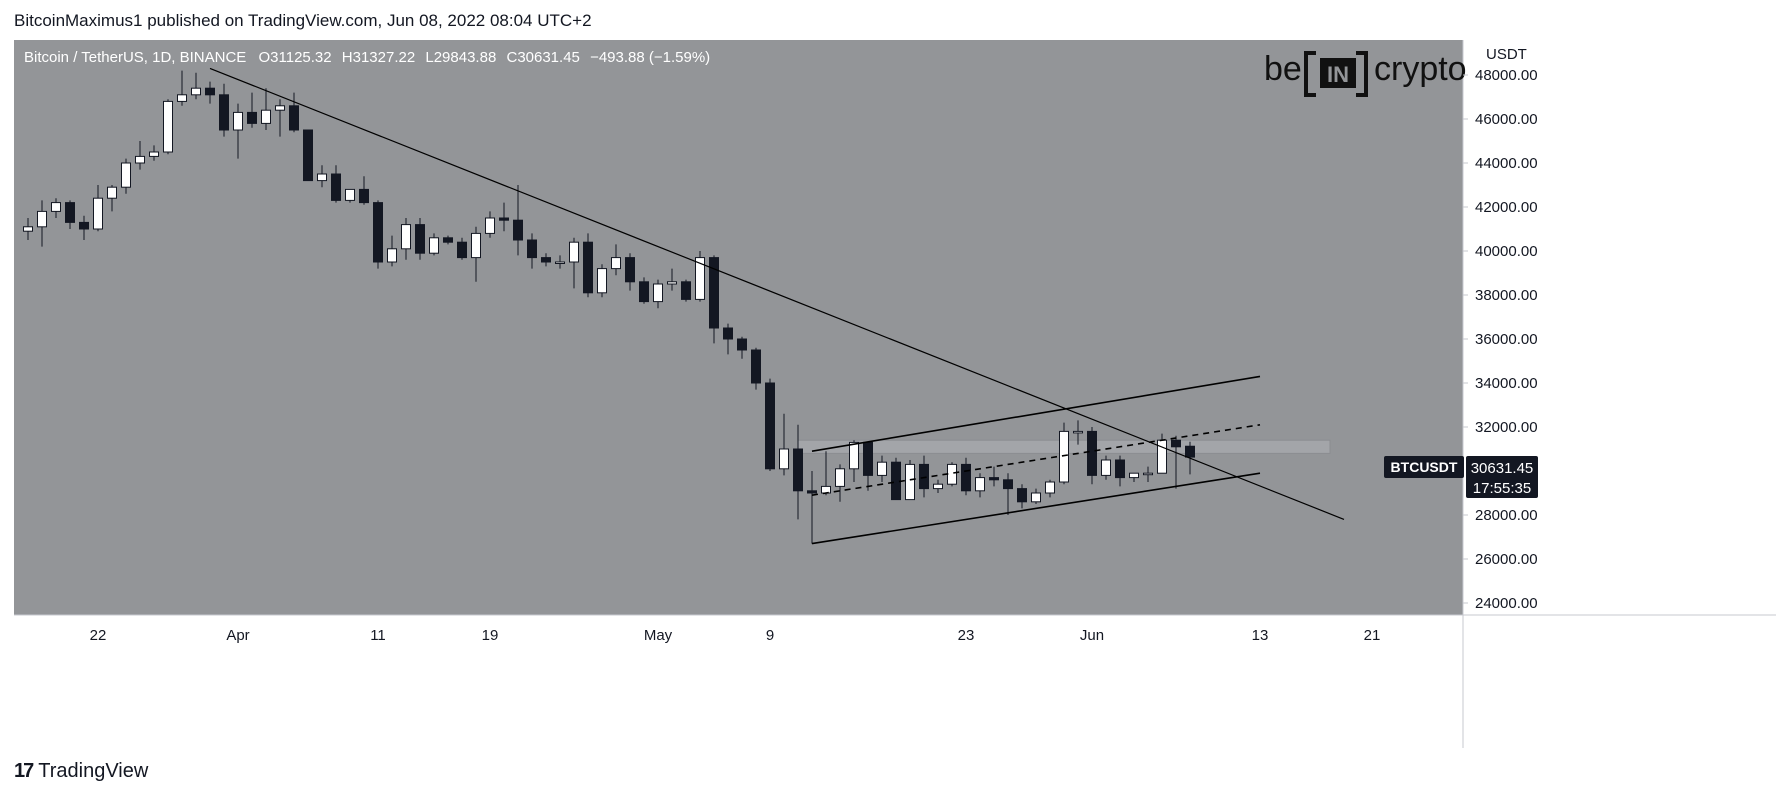 This screenshot has height=800, width=1791. What do you see at coordinates (511, 57) in the screenshot?
I see `legend-close-label: C` at bounding box center [511, 57].